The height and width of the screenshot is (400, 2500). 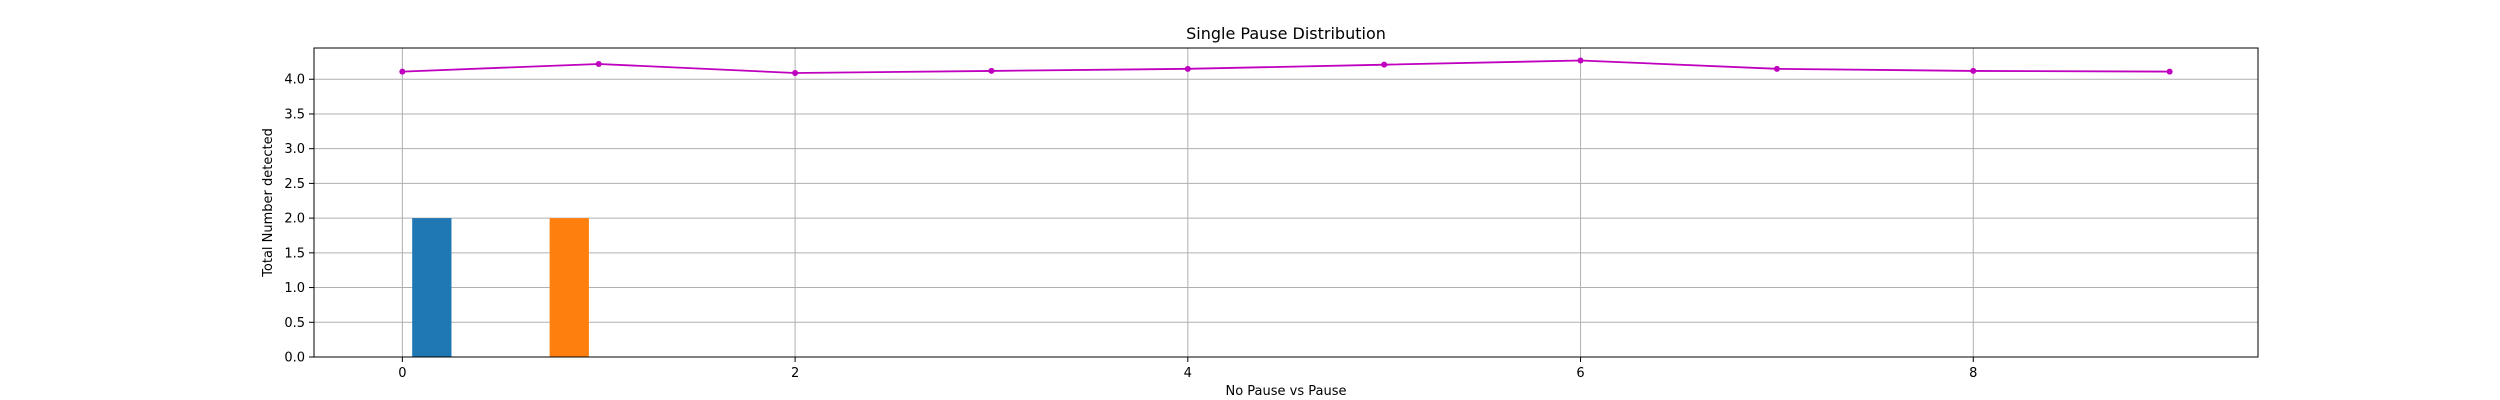 I want to click on chart-title: Single Pause Distribution, so click(x=1286, y=33).